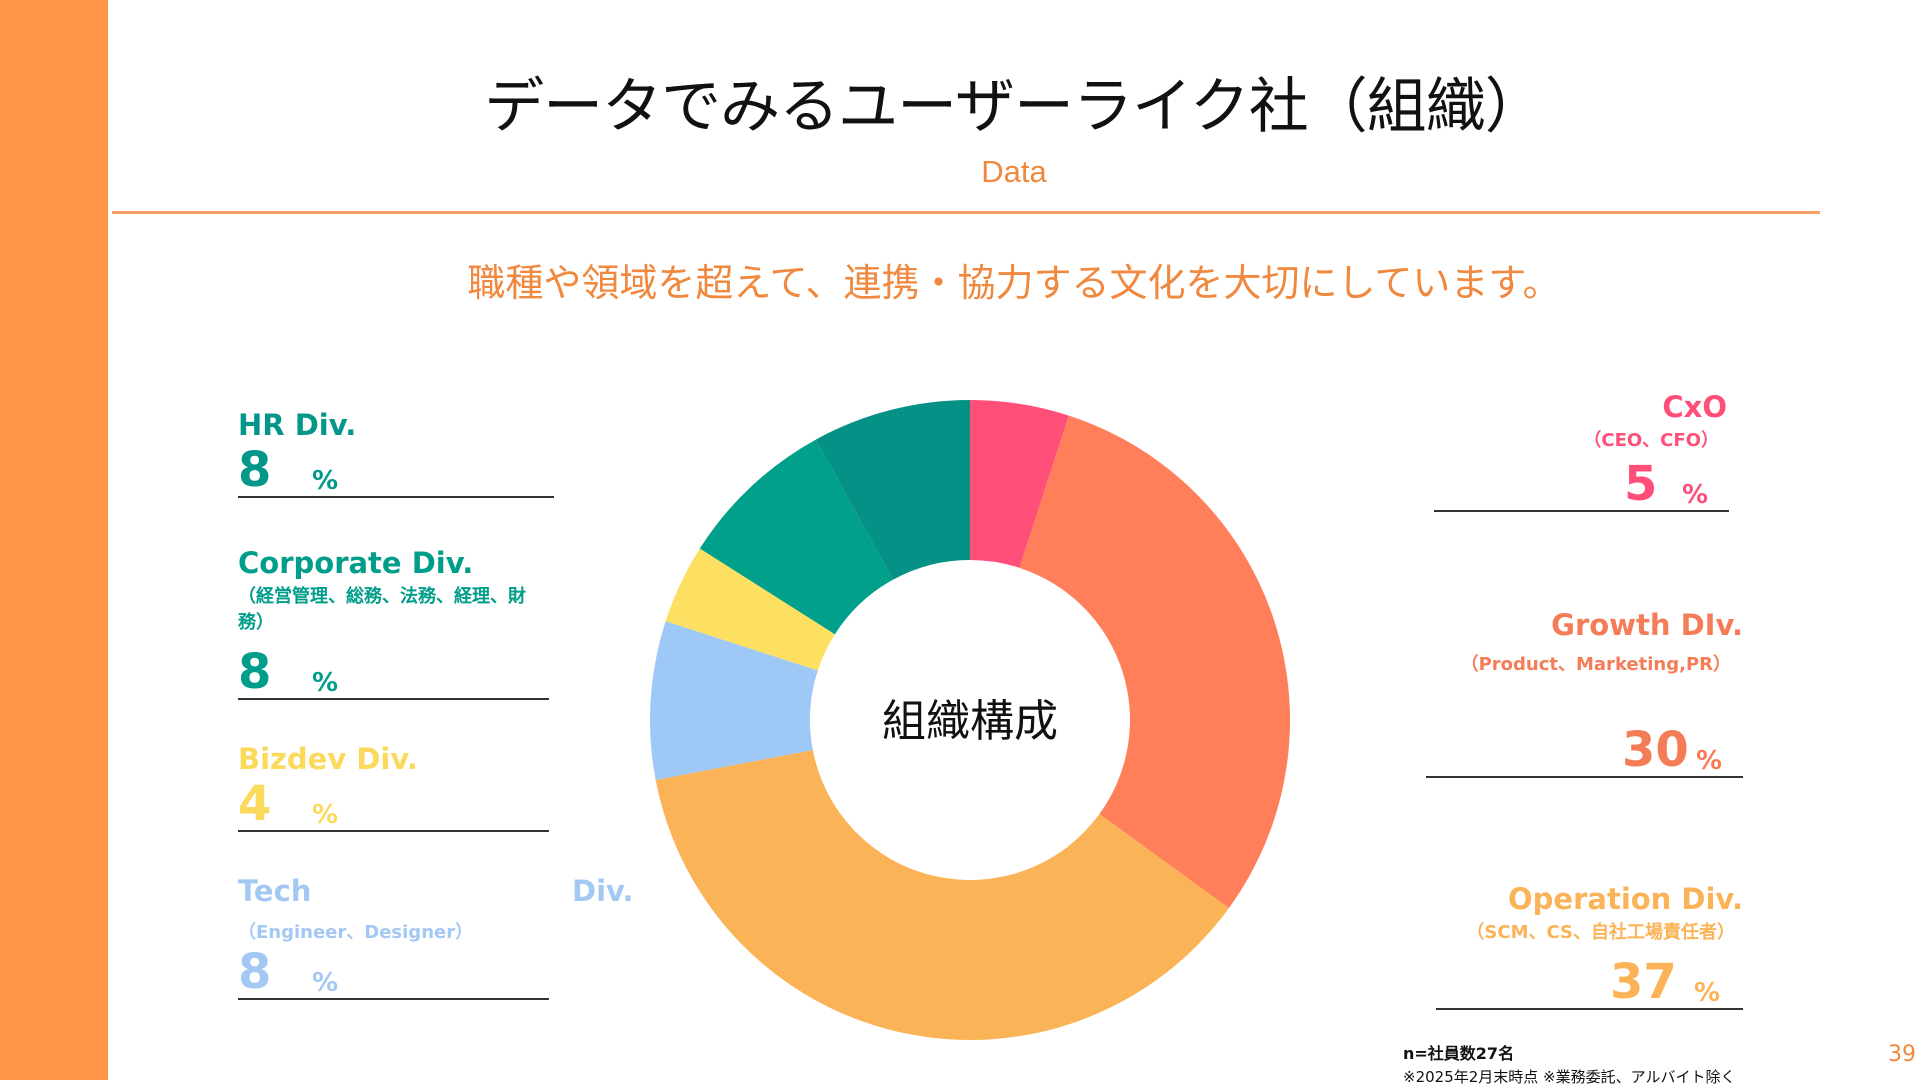 The image size is (1920, 1087). Describe the element at coordinates (1694, 407) in the screenshot. I see `cxo-division-name: CxO` at that location.